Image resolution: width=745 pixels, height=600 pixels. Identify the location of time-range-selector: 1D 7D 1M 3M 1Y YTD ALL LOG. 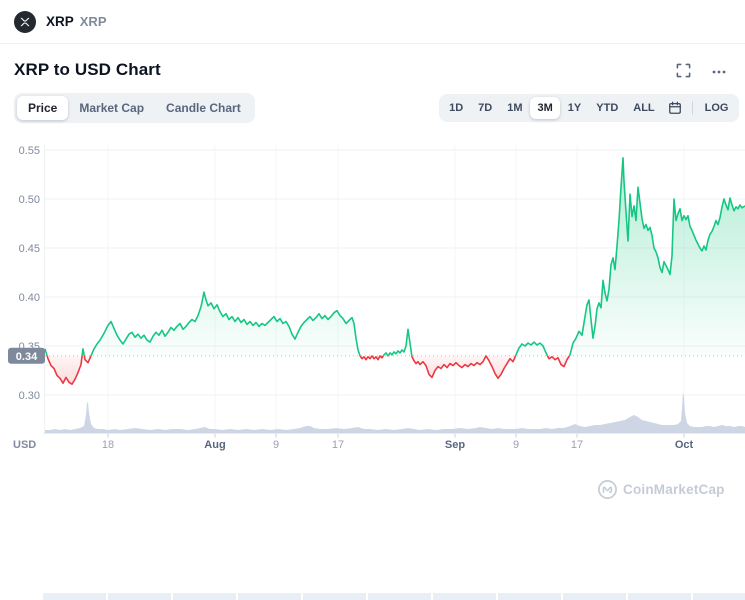
(588, 108).